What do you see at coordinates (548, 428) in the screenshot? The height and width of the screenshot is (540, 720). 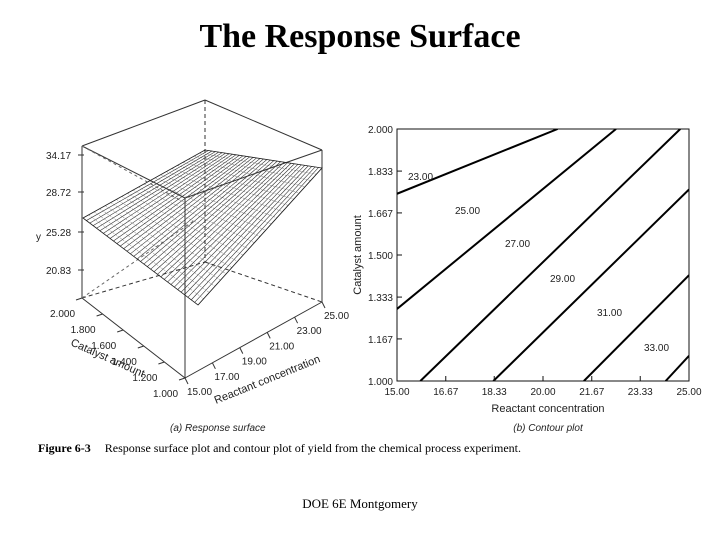 I see `contour-panel-label: (b) Contour plot` at bounding box center [548, 428].